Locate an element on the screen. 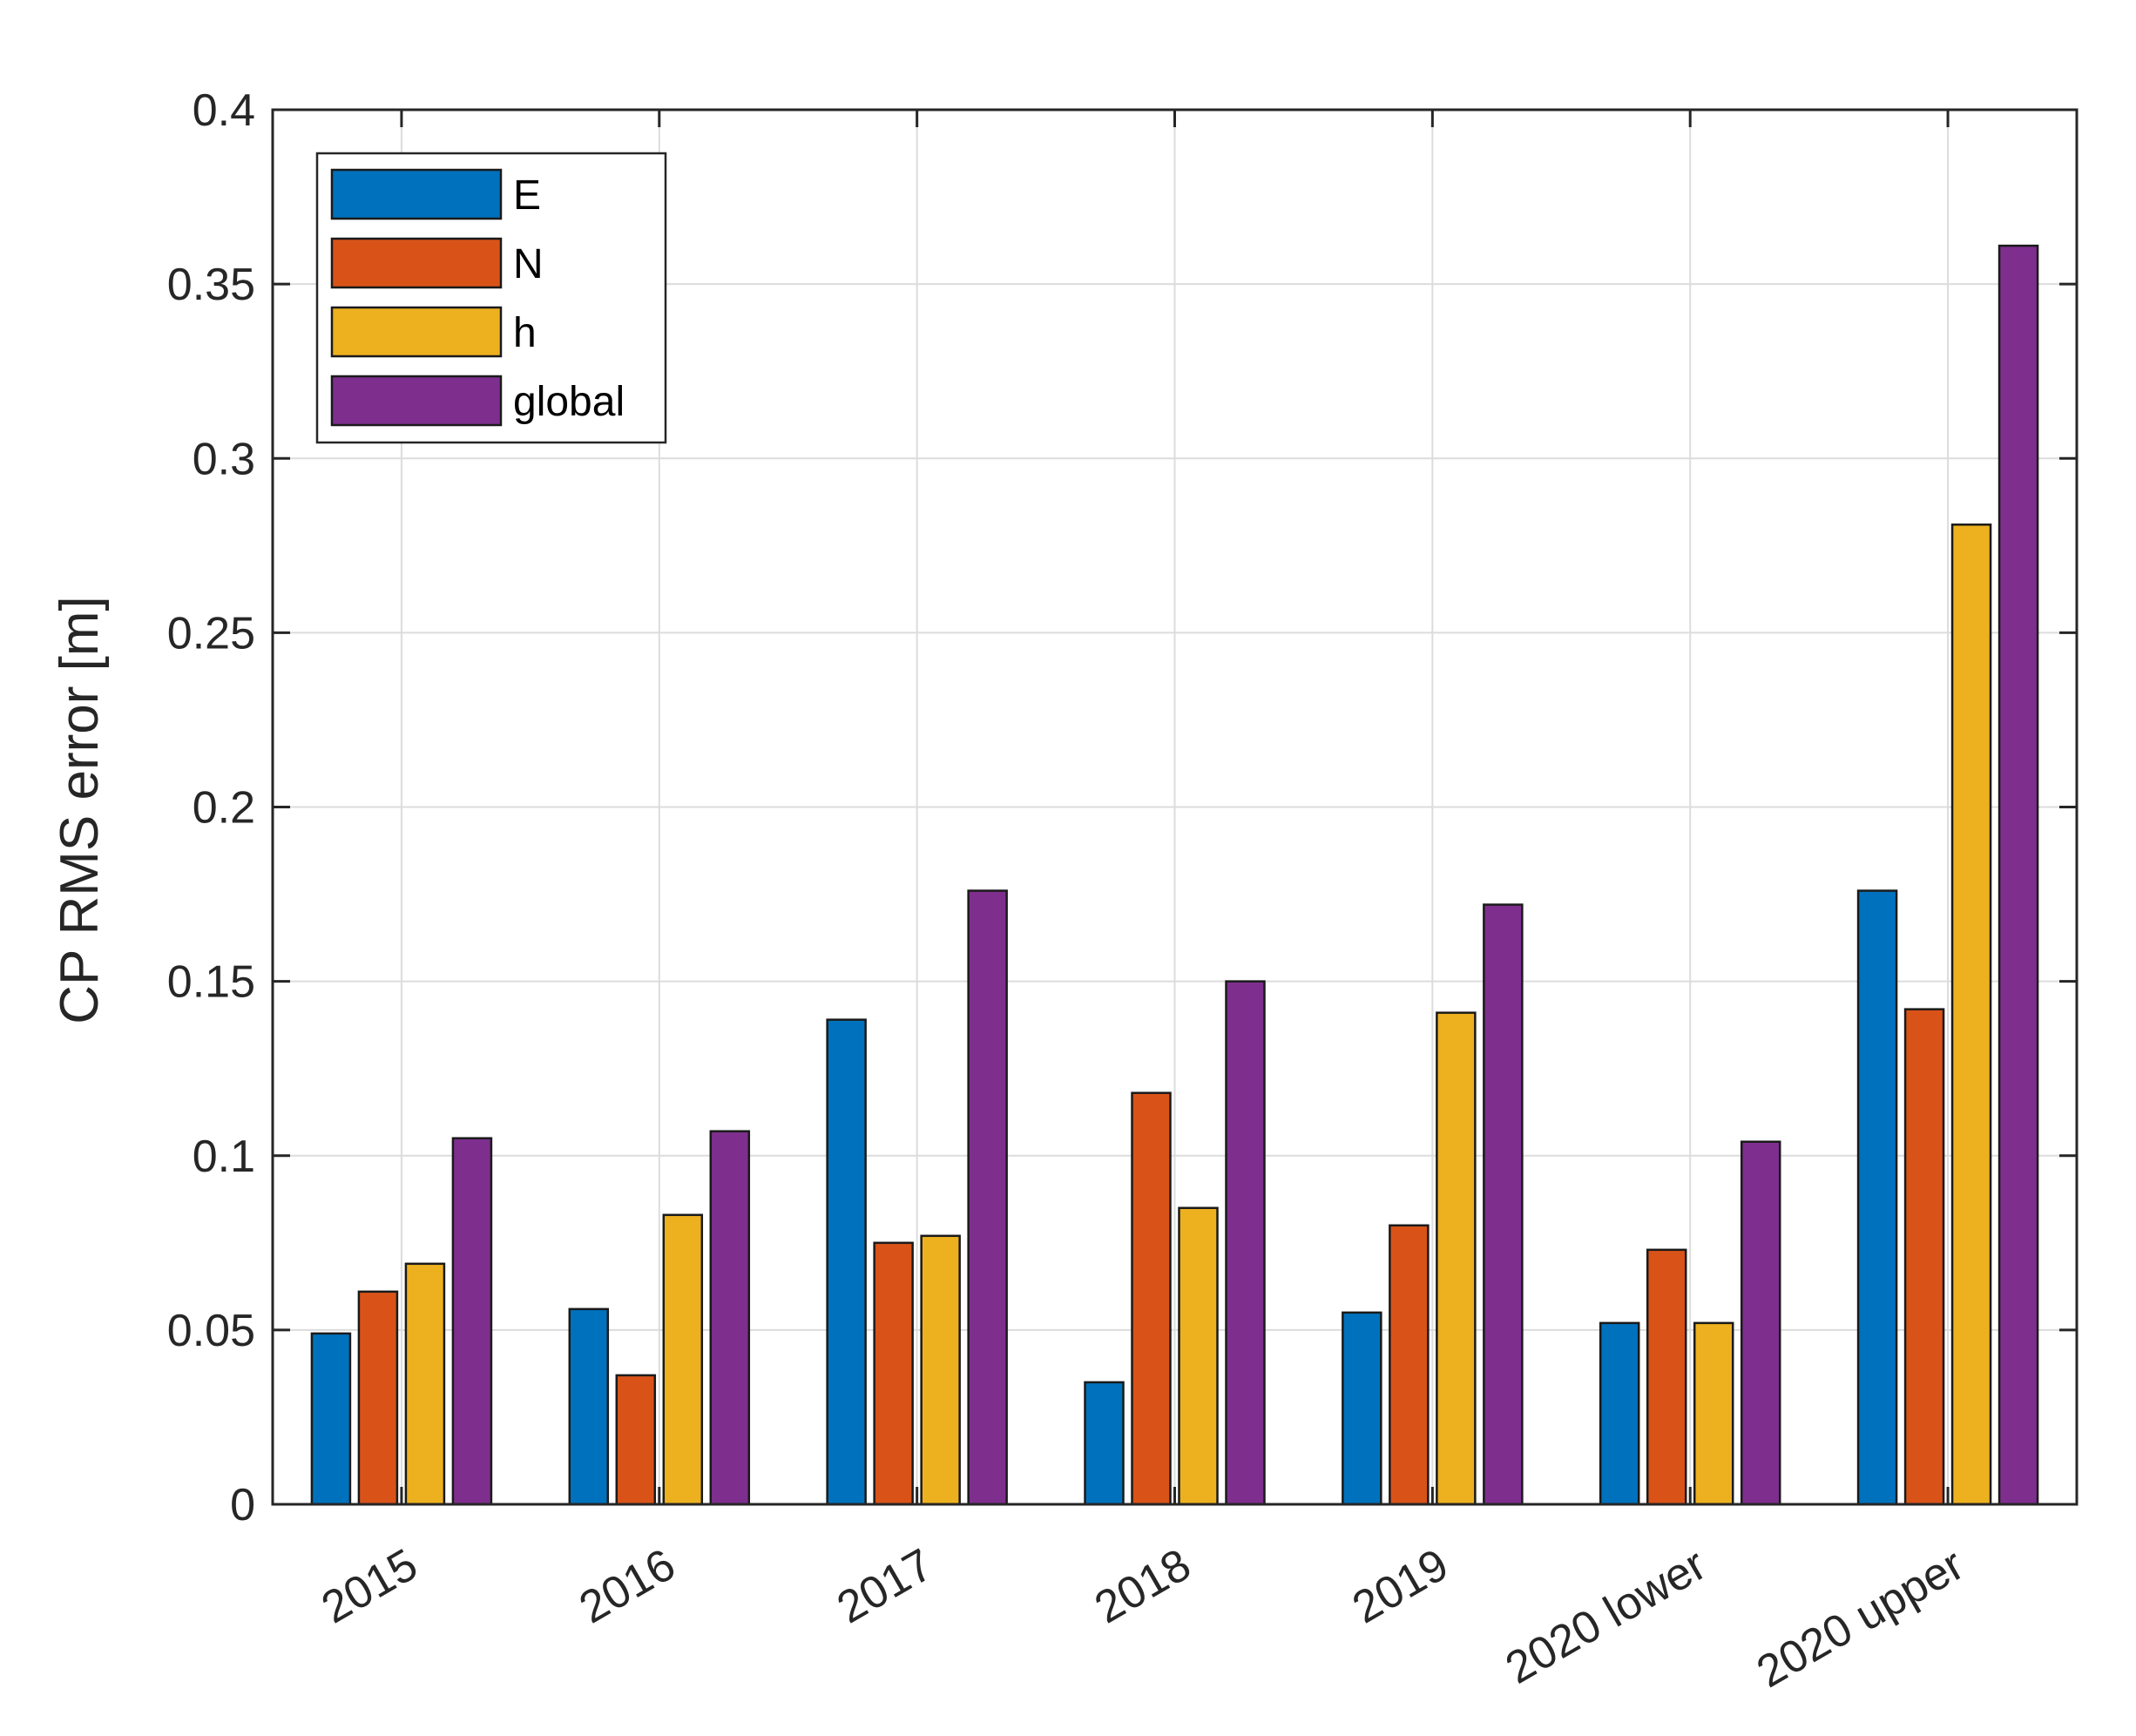 The image size is (2136, 1736). bar-h-2017 is located at coordinates (941, 1370).